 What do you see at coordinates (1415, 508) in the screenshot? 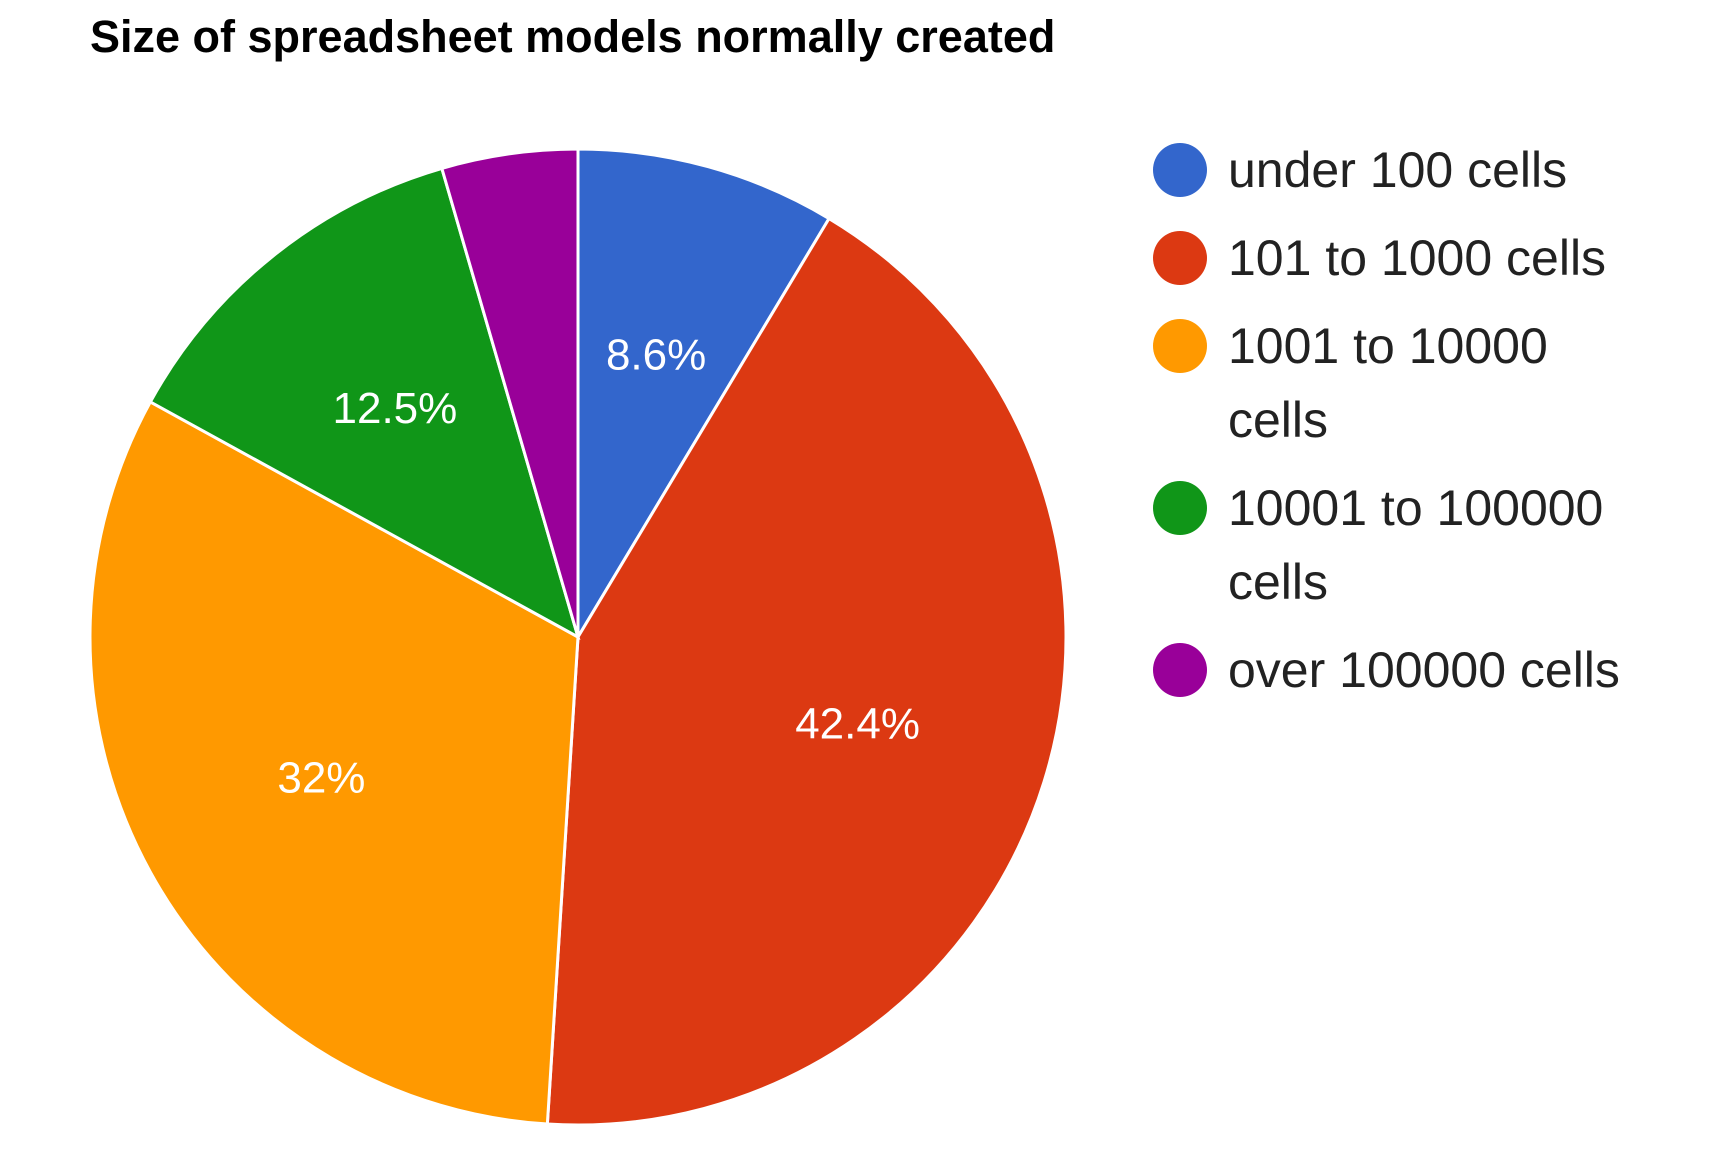
I see `legend-label-3-line-0: 10001 to 100000` at bounding box center [1415, 508].